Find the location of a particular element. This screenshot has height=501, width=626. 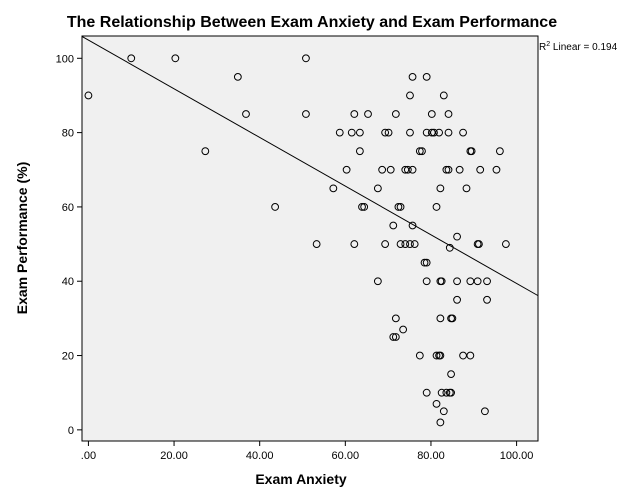

r-squared-annotation: R2 Linear = 0.194 is located at coordinates (578, 47).